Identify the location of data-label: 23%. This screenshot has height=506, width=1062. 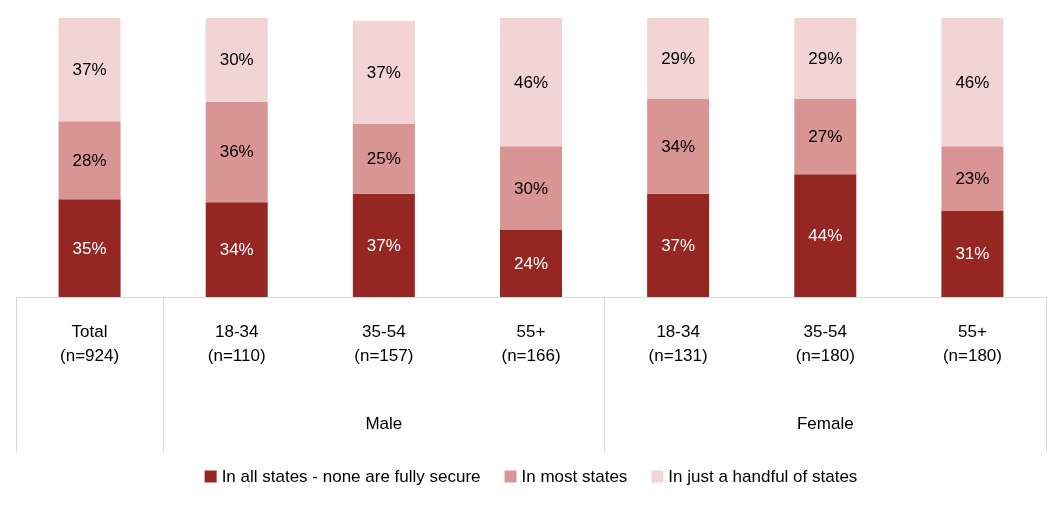
(972, 178).